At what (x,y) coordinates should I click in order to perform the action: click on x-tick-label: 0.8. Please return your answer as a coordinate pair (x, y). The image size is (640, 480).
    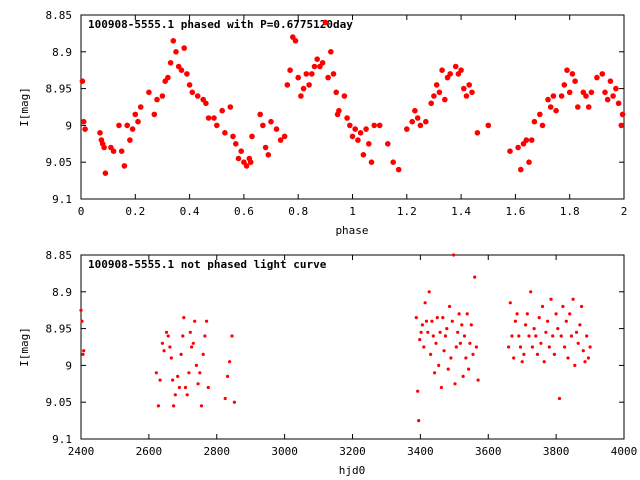
    Looking at the image, I should click on (298, 211).